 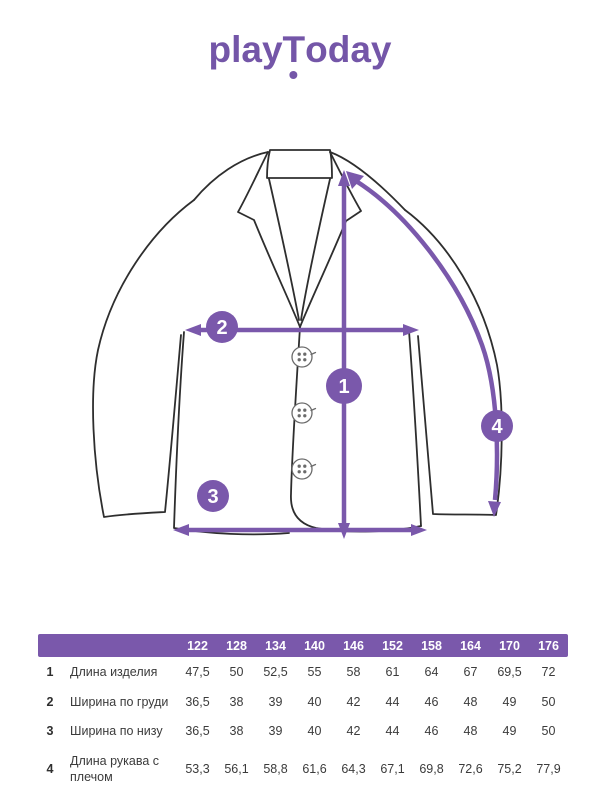 I want to click on measure-arrow-sleeve, so click(x=423, y=344).